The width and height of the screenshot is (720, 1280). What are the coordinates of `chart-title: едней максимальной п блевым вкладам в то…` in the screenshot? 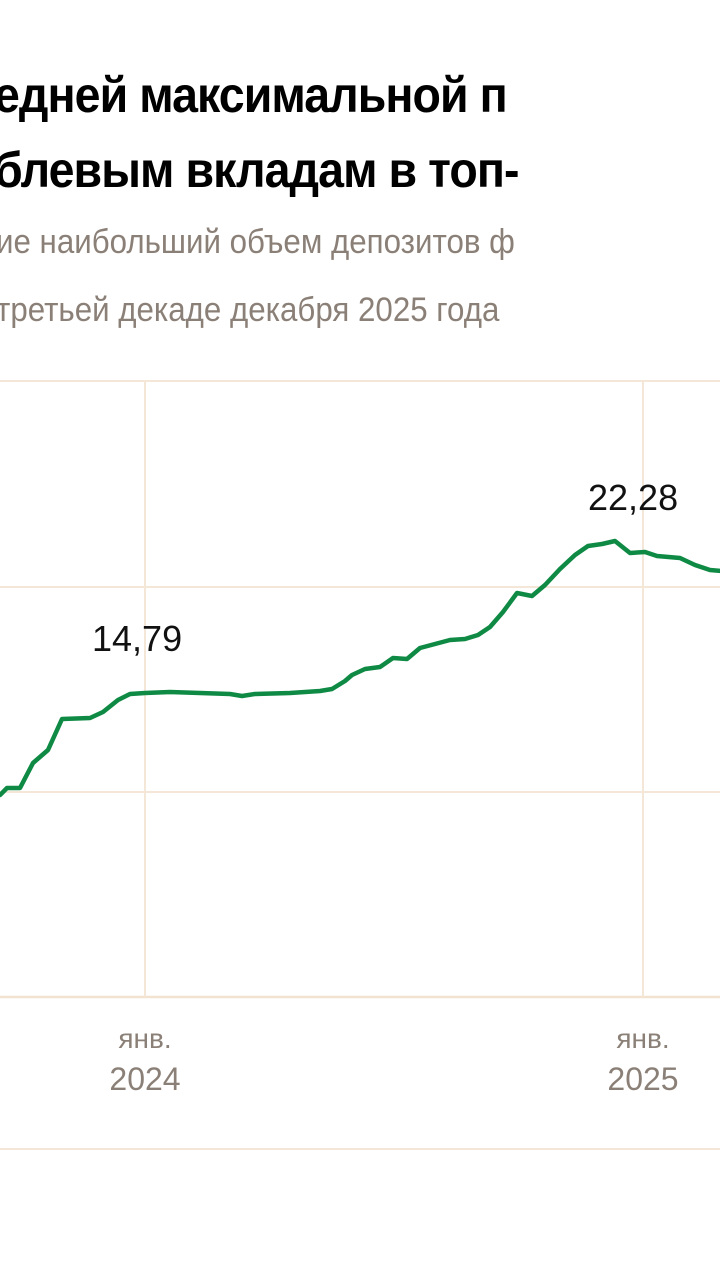 It's located at (260, 133).